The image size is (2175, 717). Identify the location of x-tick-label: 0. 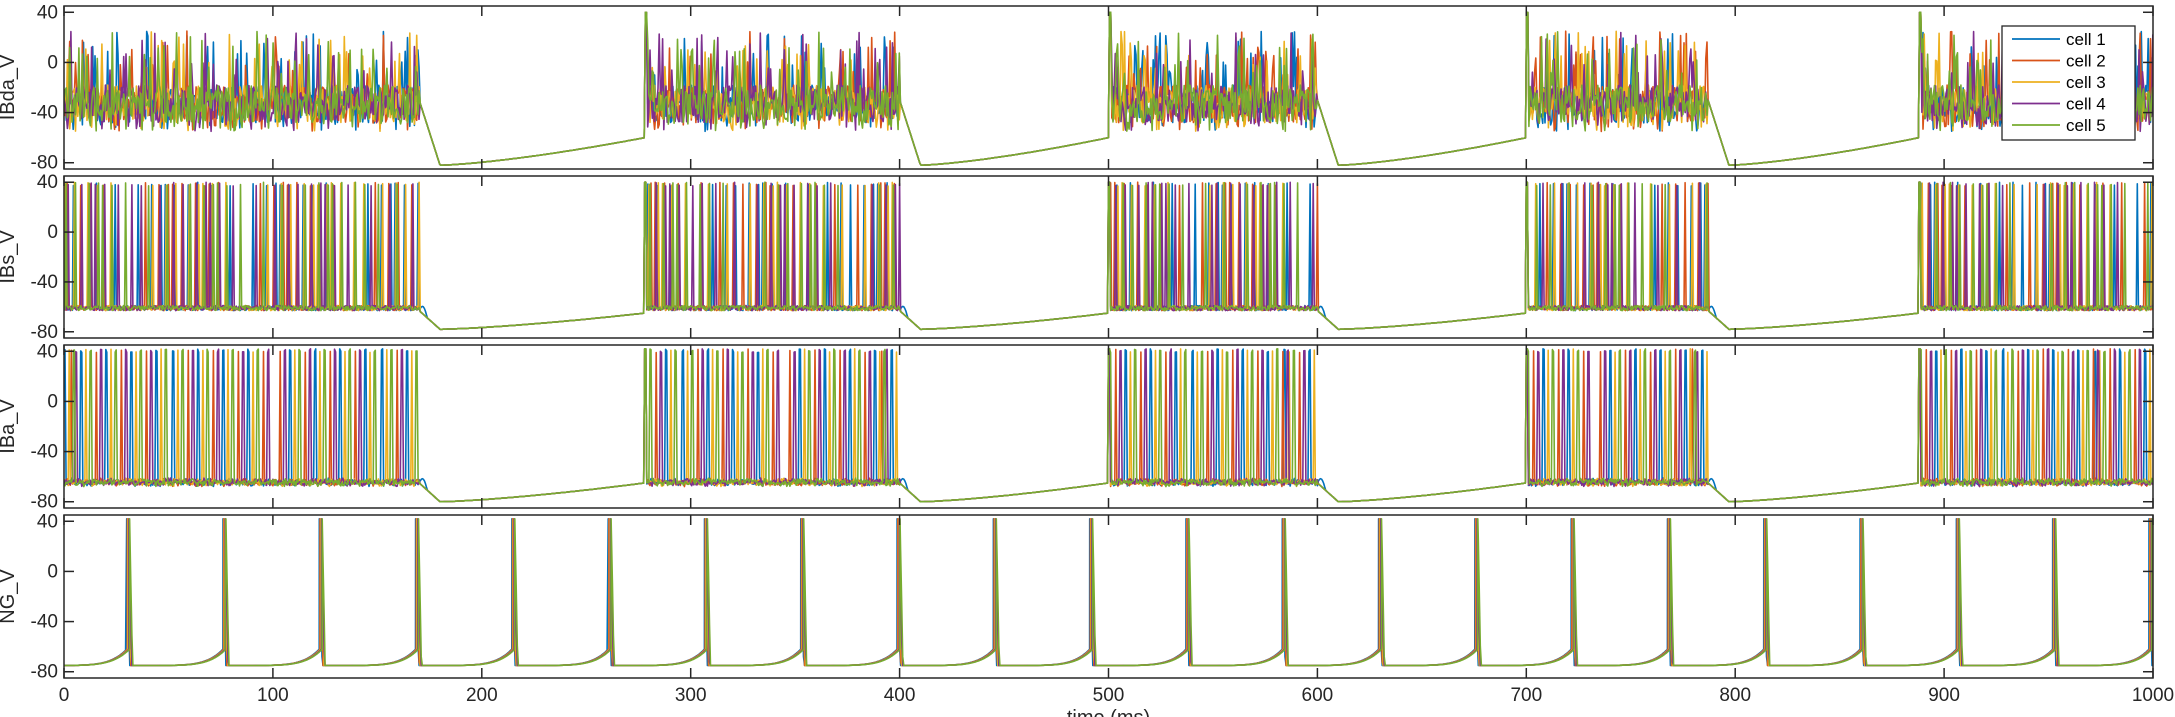
(64, 695).